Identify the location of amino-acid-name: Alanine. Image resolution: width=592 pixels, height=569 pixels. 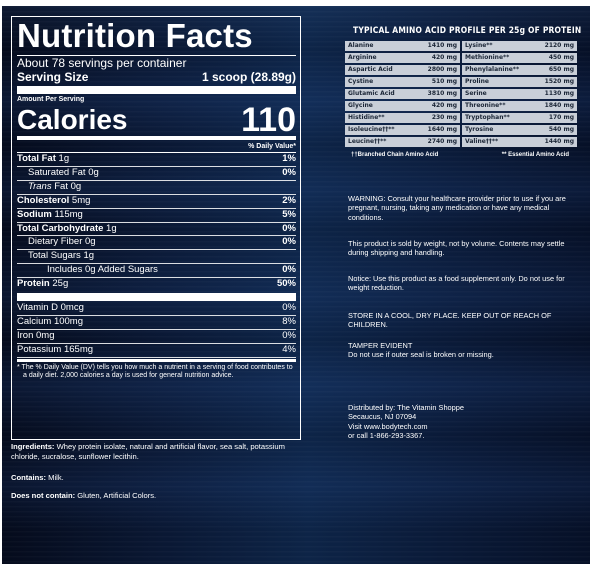
(361, 45).